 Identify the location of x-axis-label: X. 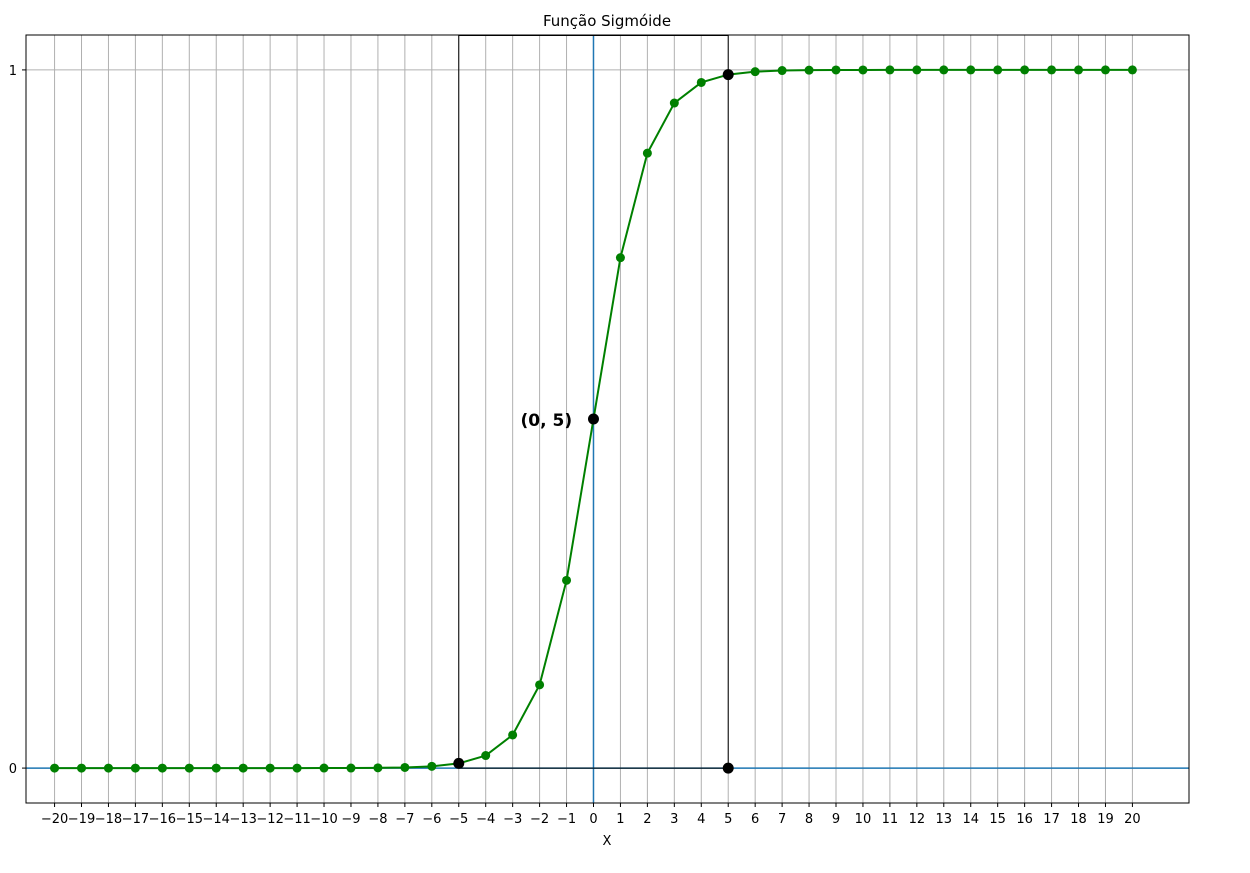
(607, 841).